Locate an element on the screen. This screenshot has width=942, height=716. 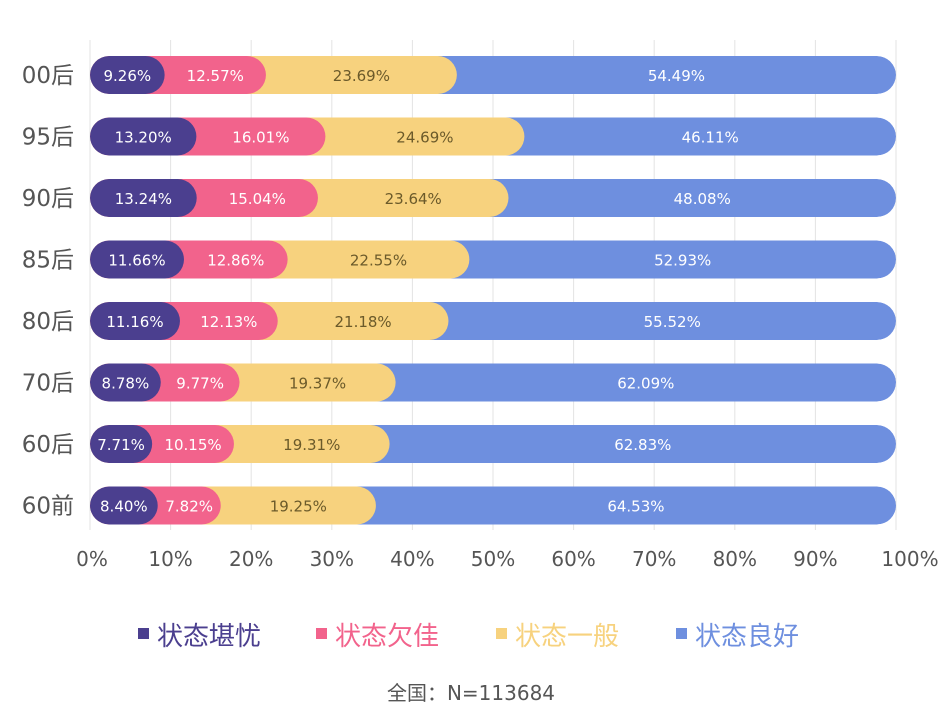
x-tick-label: 70% is located at coordinates (654, 559).